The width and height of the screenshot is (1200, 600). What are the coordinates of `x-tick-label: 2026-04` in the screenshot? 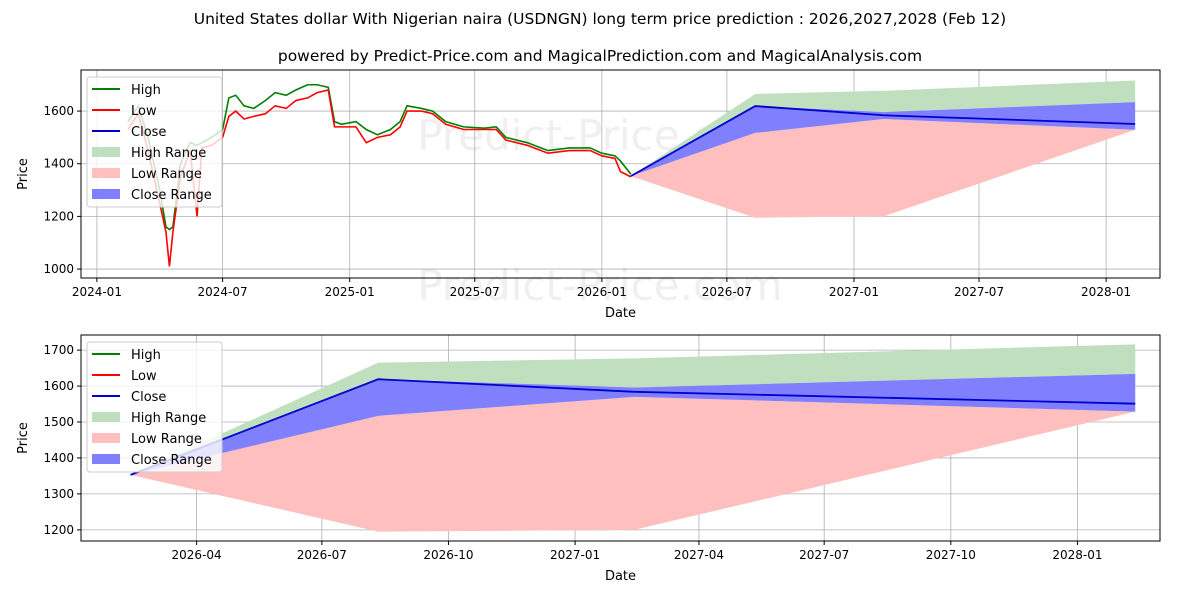 It's located at (197, 555).